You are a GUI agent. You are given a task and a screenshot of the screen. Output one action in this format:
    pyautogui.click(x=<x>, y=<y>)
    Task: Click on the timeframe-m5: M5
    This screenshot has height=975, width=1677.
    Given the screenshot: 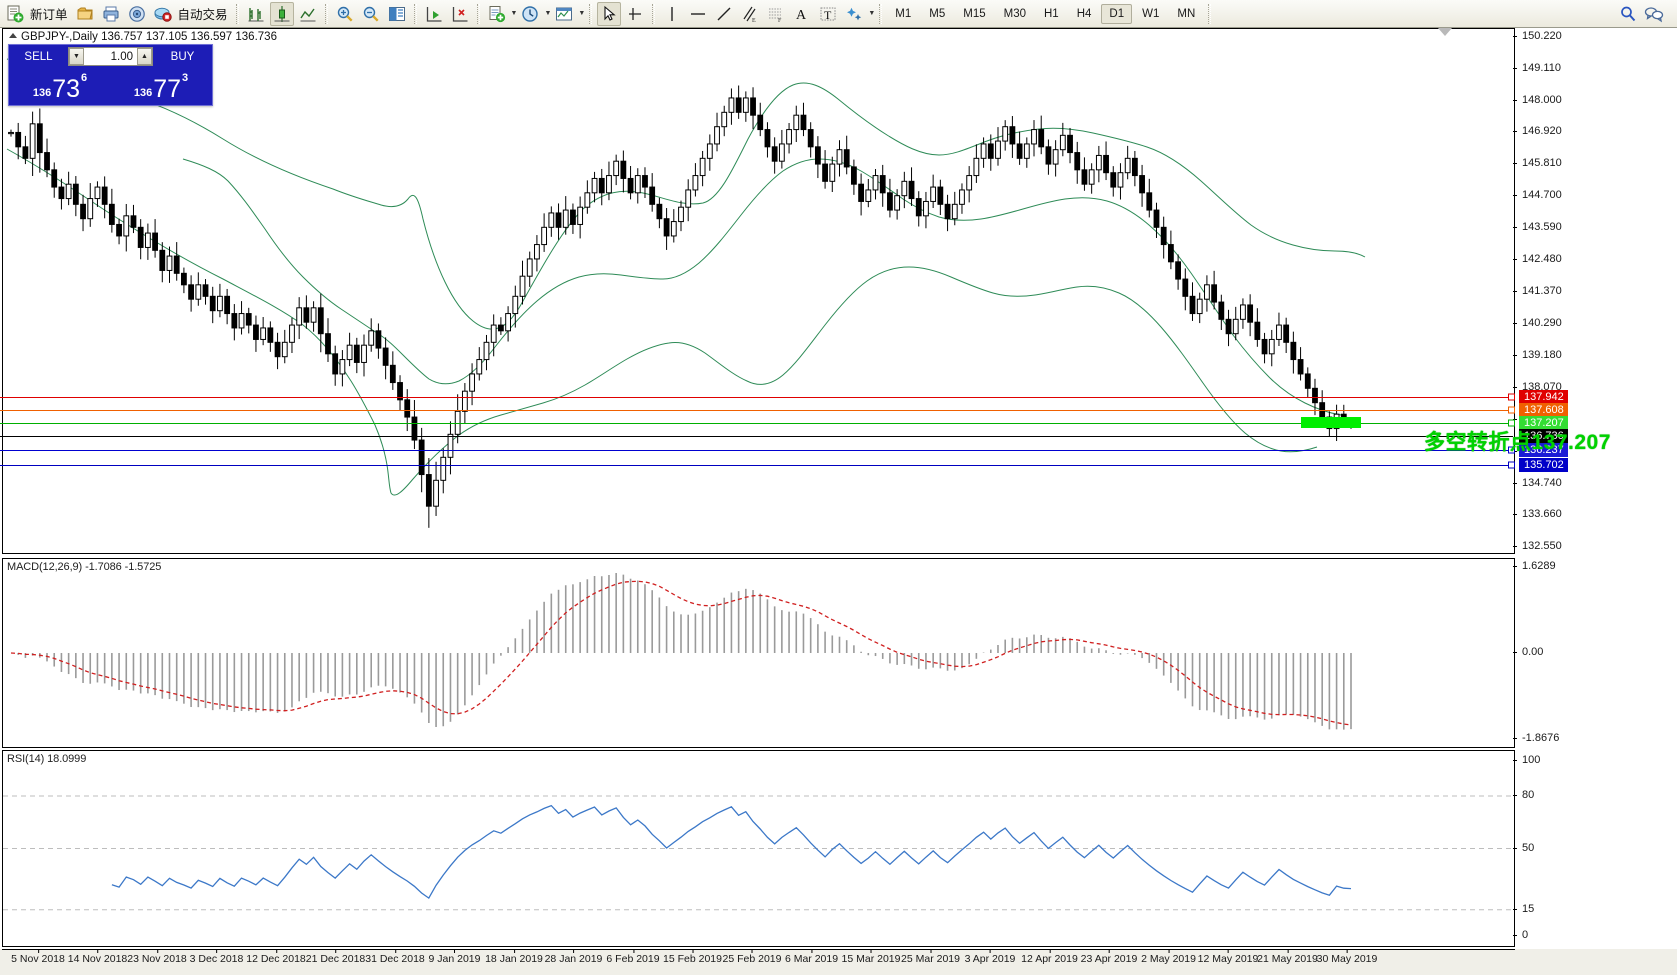 What is the action you would take?
    pyautogui.click(x=937, y=13)
    